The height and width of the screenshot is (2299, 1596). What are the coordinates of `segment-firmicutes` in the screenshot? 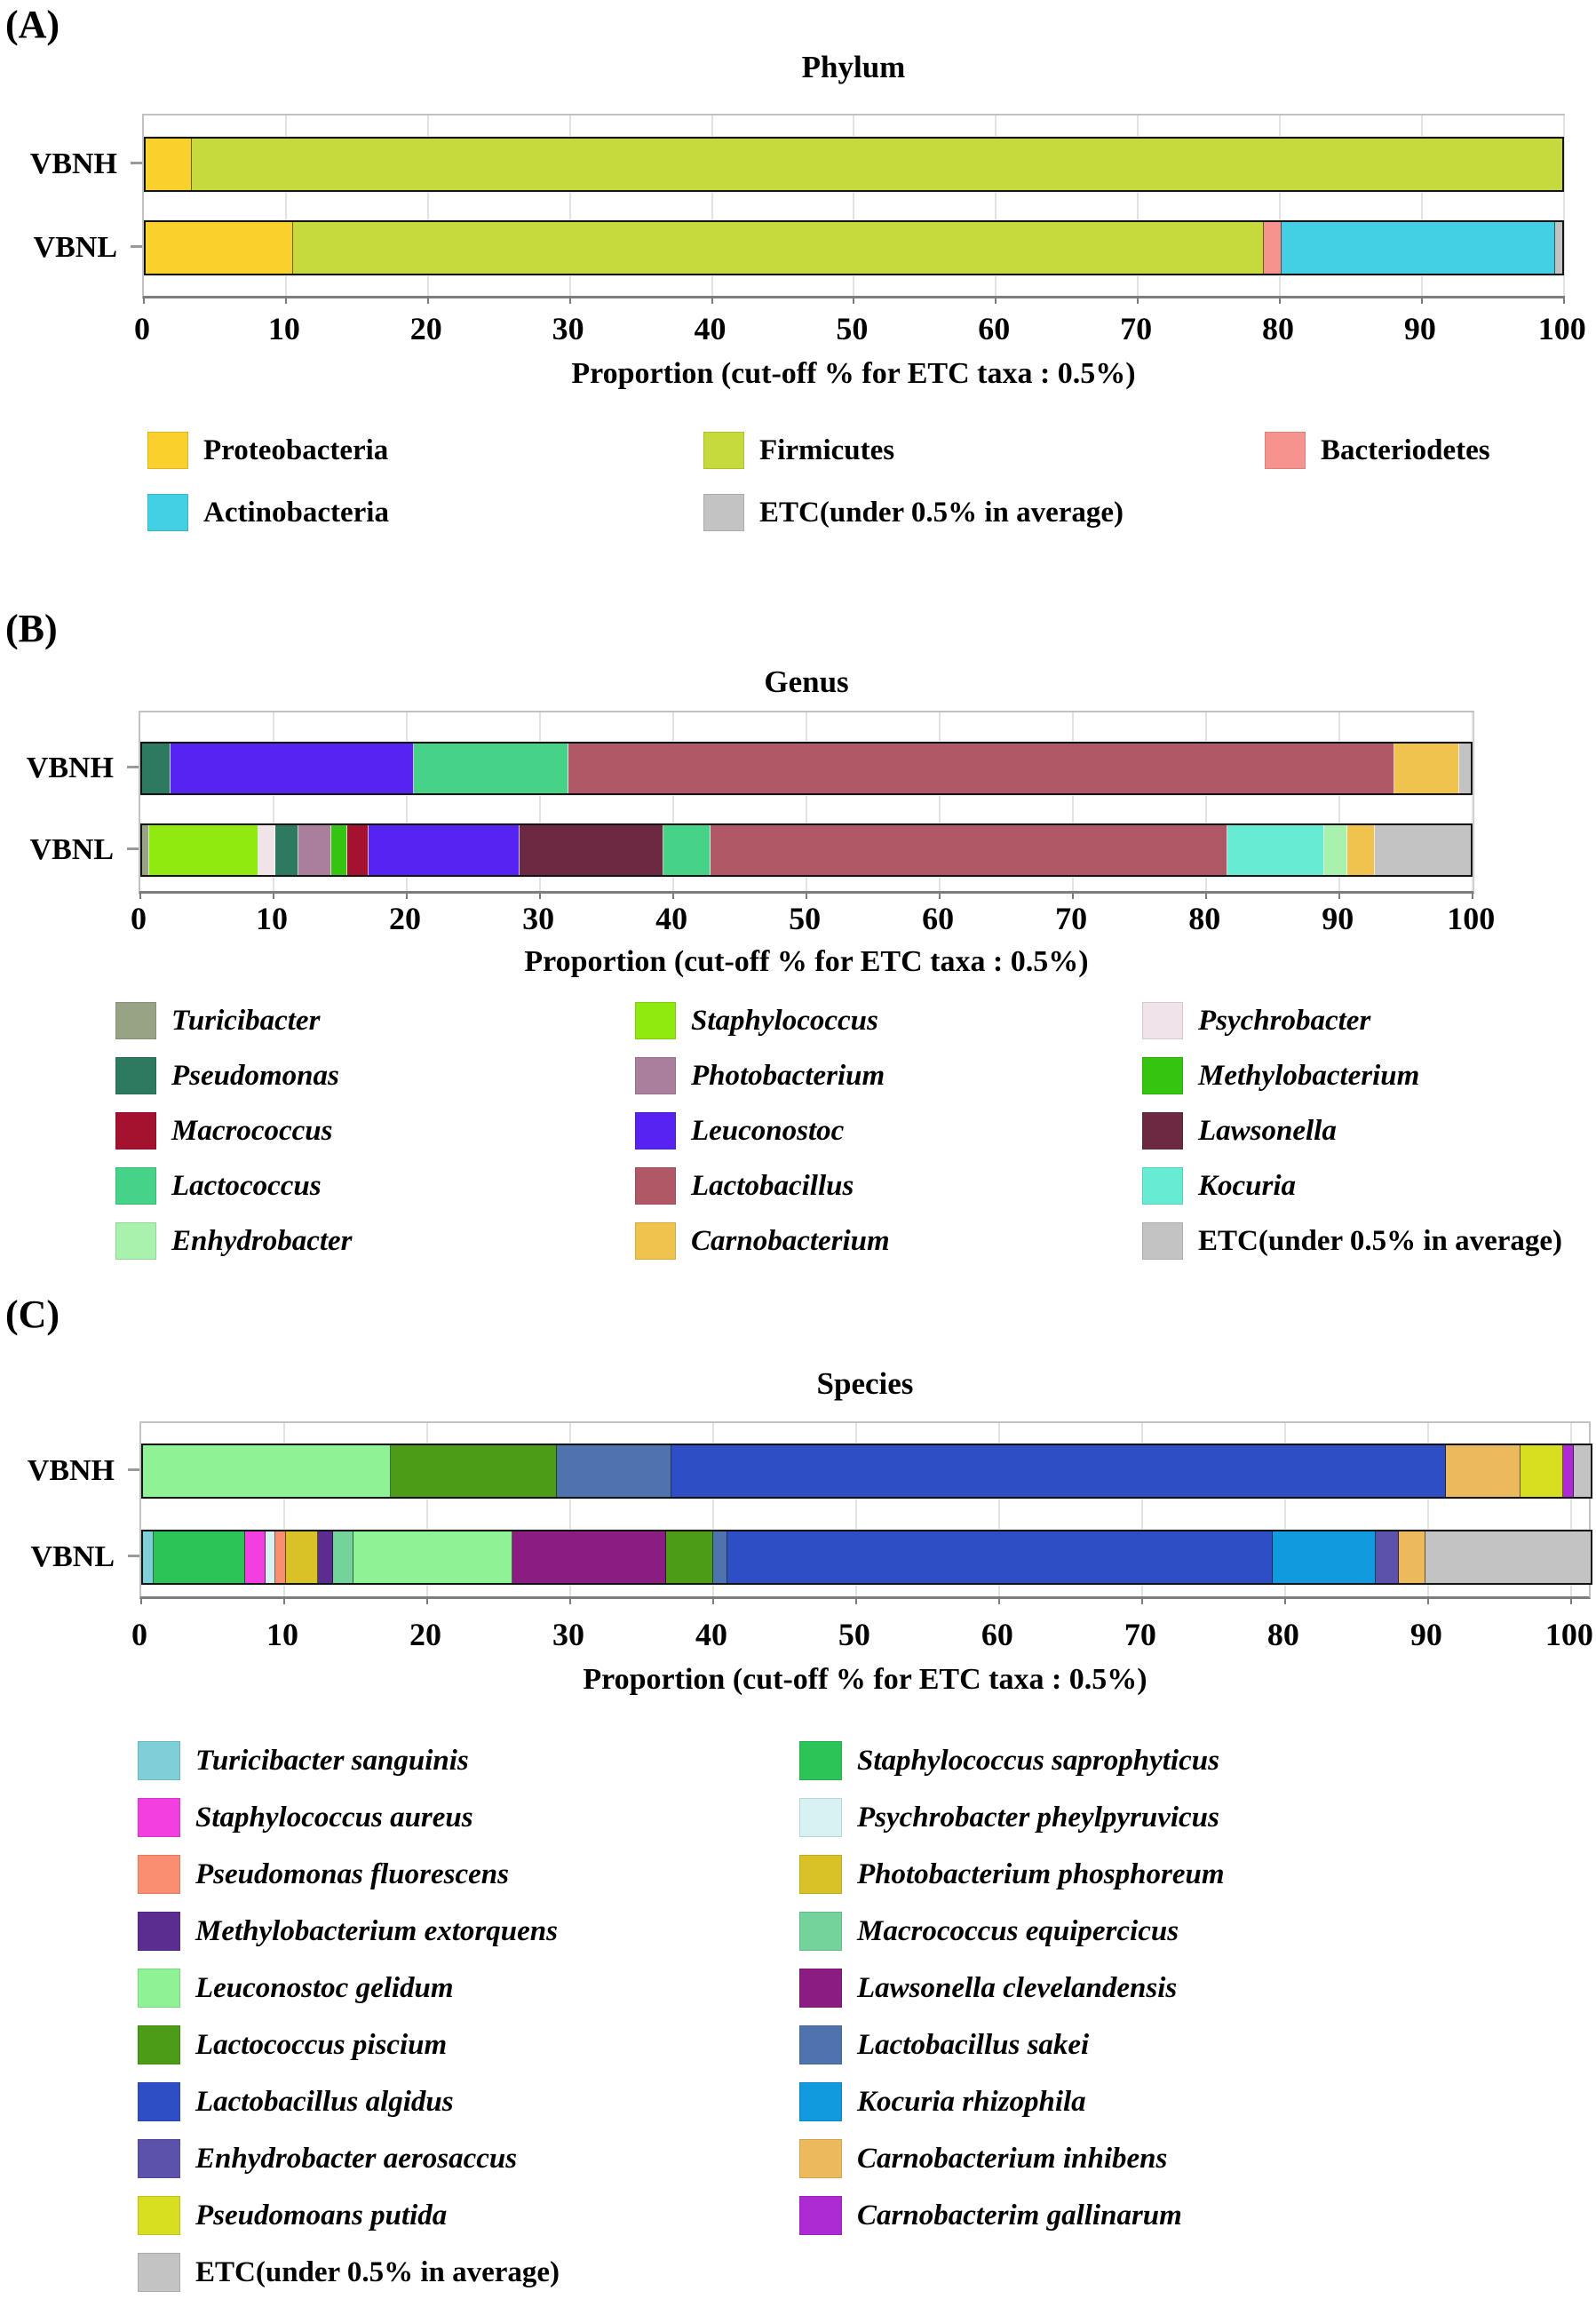 It's located at (877, 164).